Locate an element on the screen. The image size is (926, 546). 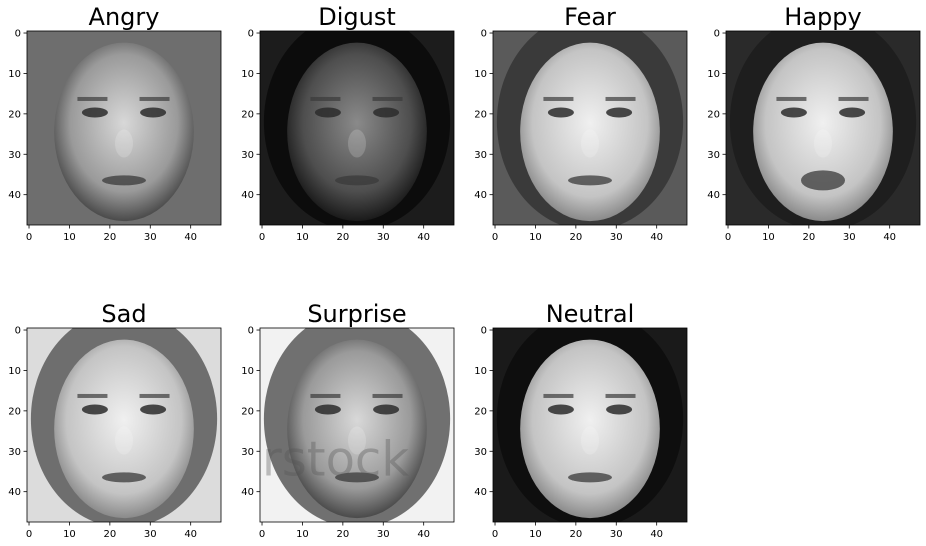
panel-angry: Angry 0 10 20 30 40 0 10 20 30 40 is located at coordinates (115, 123).